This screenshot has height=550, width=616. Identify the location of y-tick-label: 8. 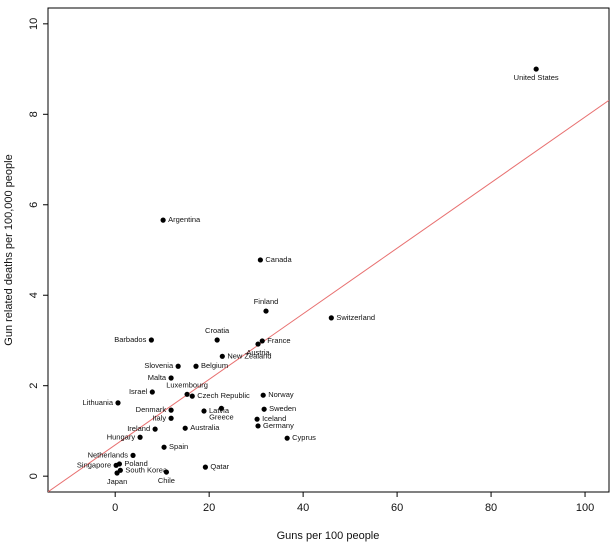
(34, 114).